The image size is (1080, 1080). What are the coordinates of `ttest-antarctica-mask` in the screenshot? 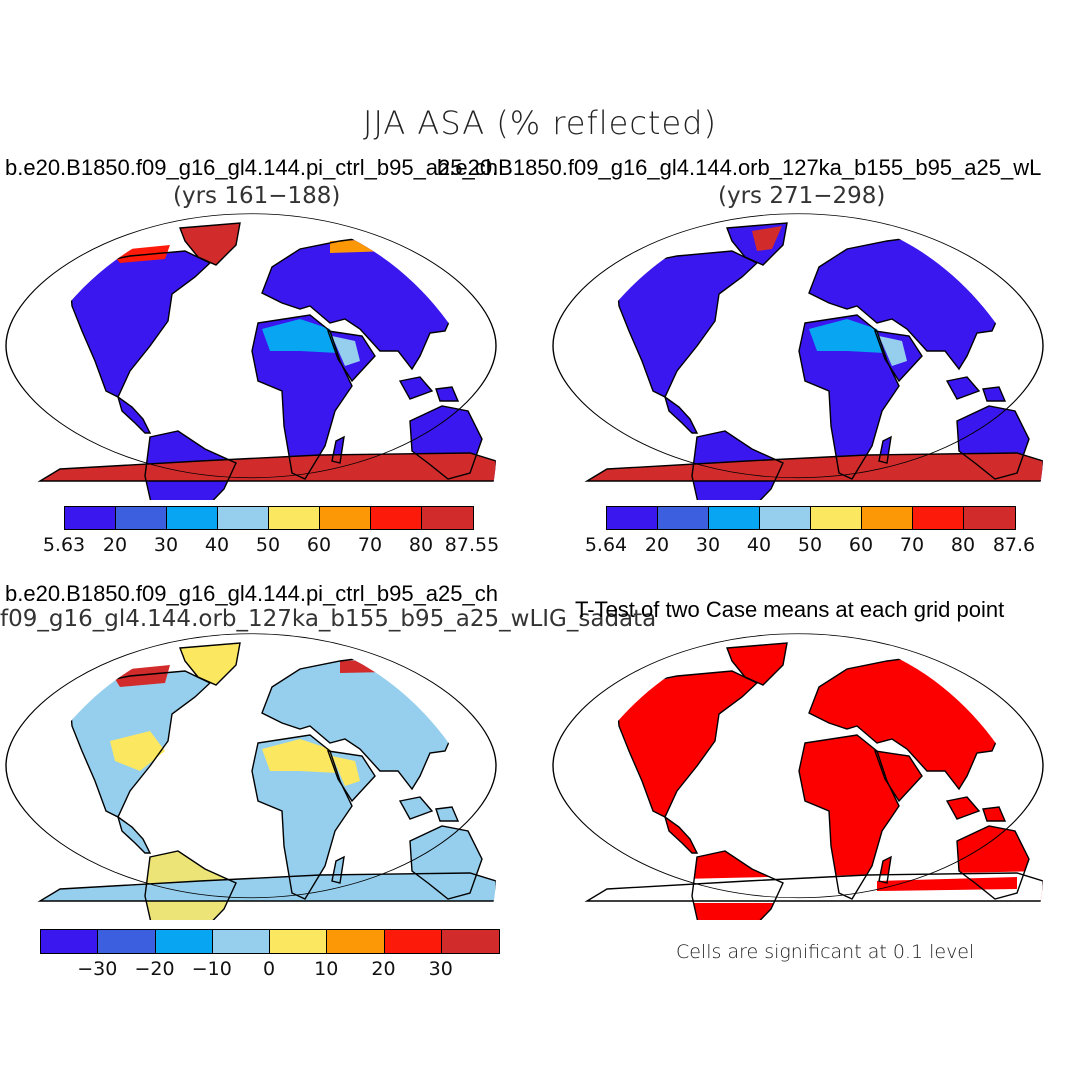 It's located at (815, 887).